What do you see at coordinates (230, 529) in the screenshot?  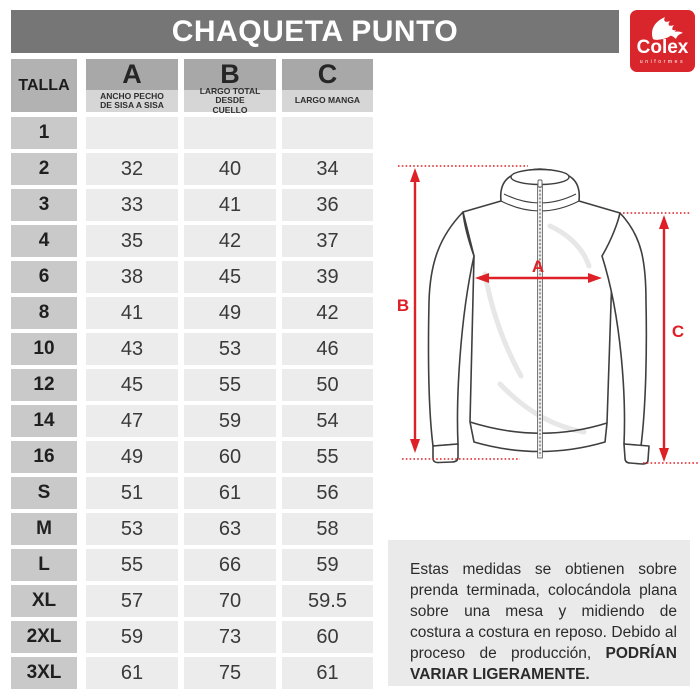 I see `measure-b-cell: 63` at bounding box center [230, 529].